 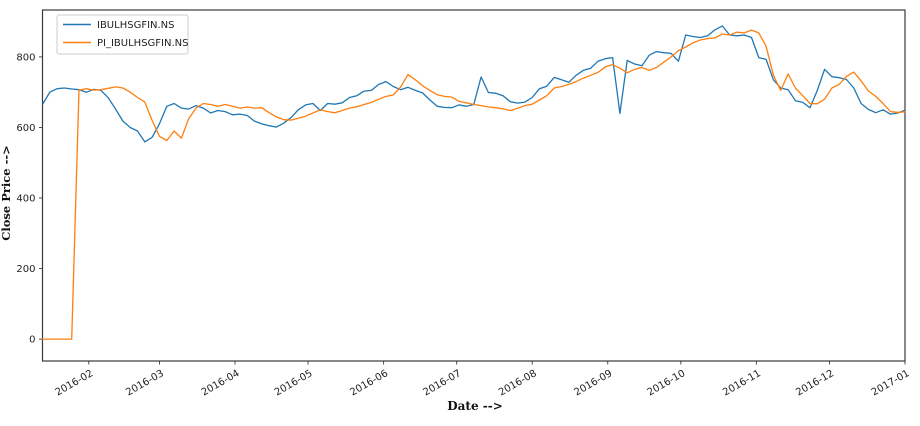 I want to click on x-tick-label: 2016-02, so click(x=75, y=383).